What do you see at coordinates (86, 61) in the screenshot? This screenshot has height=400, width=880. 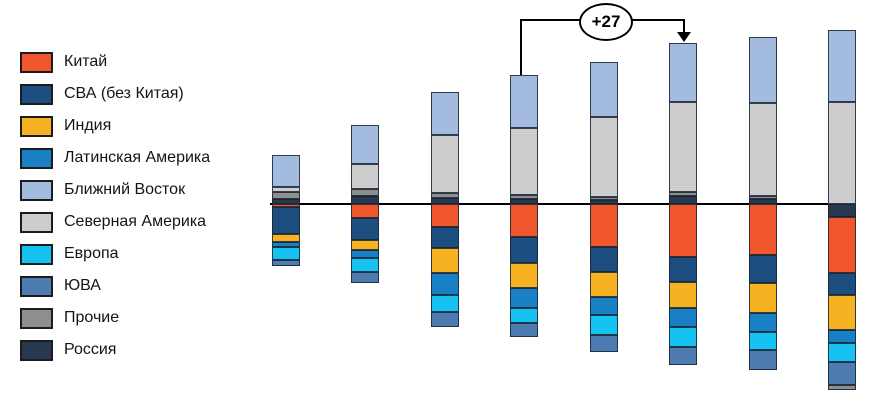 I see `legend-label: Китай` at bounding box center [86, 61].